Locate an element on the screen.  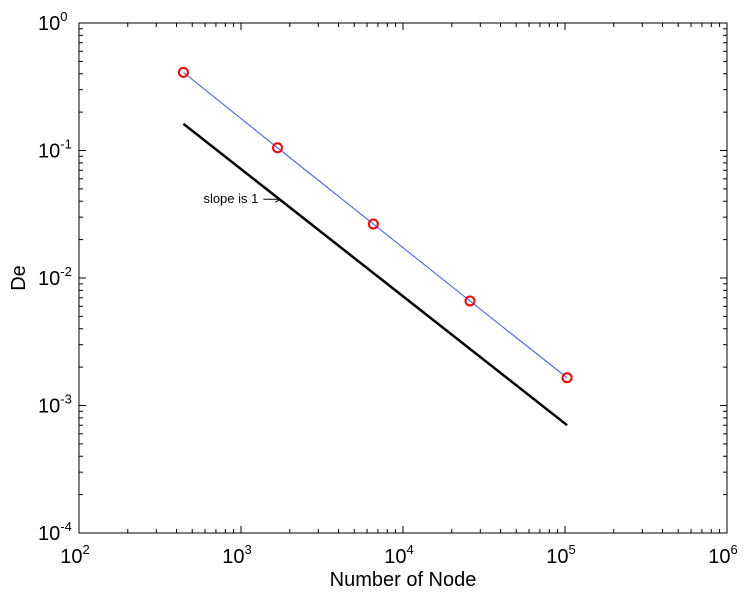
annotation-layer: slope is 1 is located at coordinates (242, 198).